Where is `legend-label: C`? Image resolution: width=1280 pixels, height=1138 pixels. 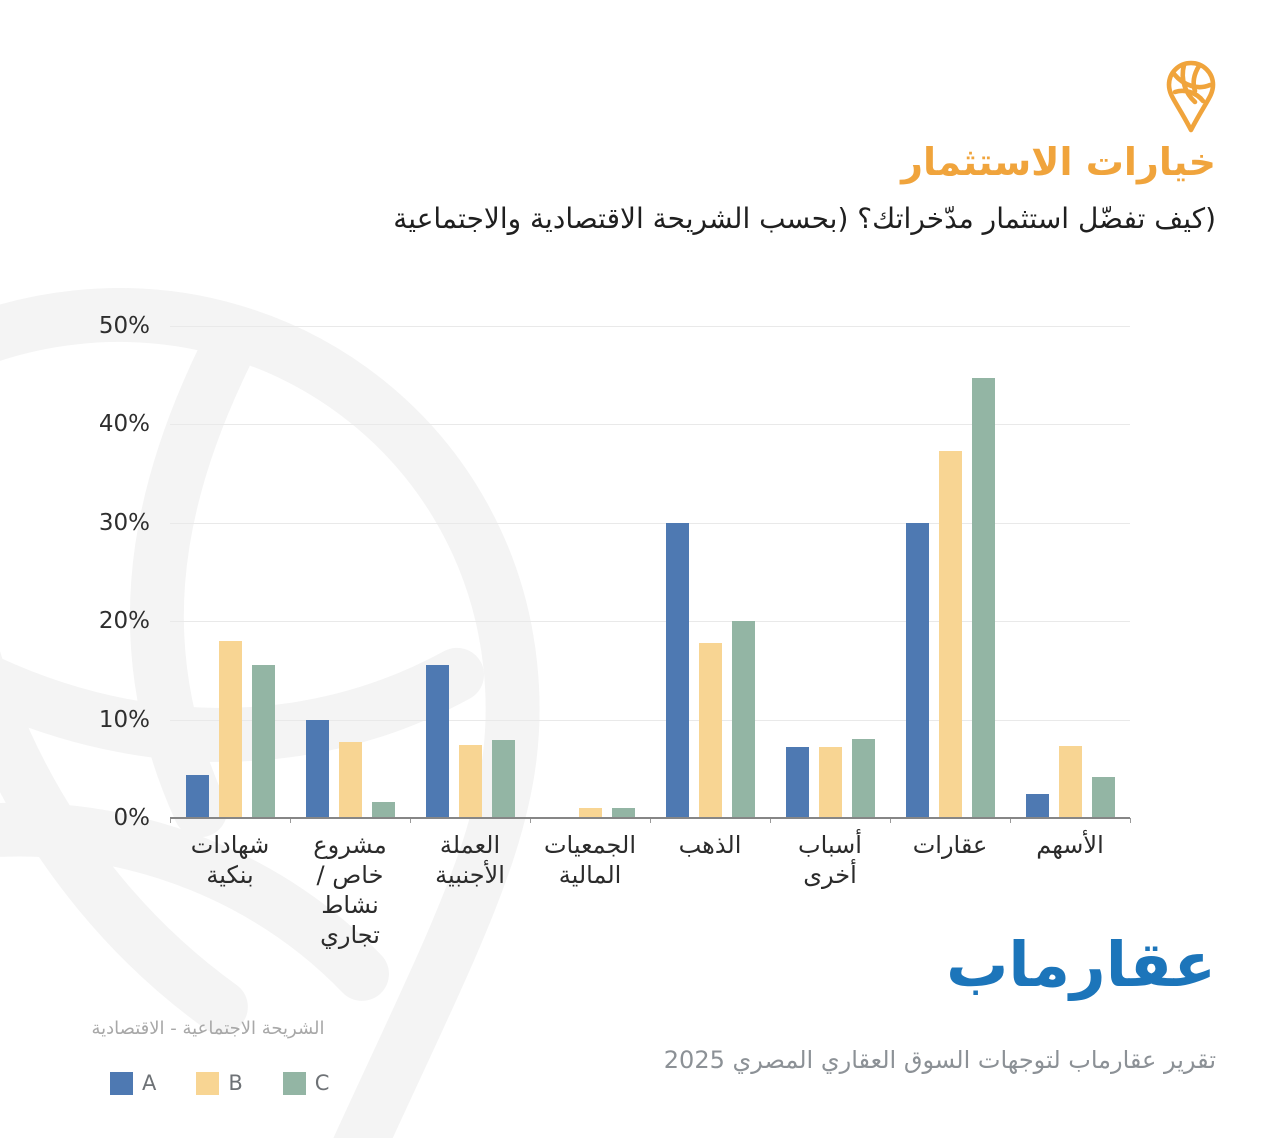 legend-label: C is located at coordinates (322, 1083).